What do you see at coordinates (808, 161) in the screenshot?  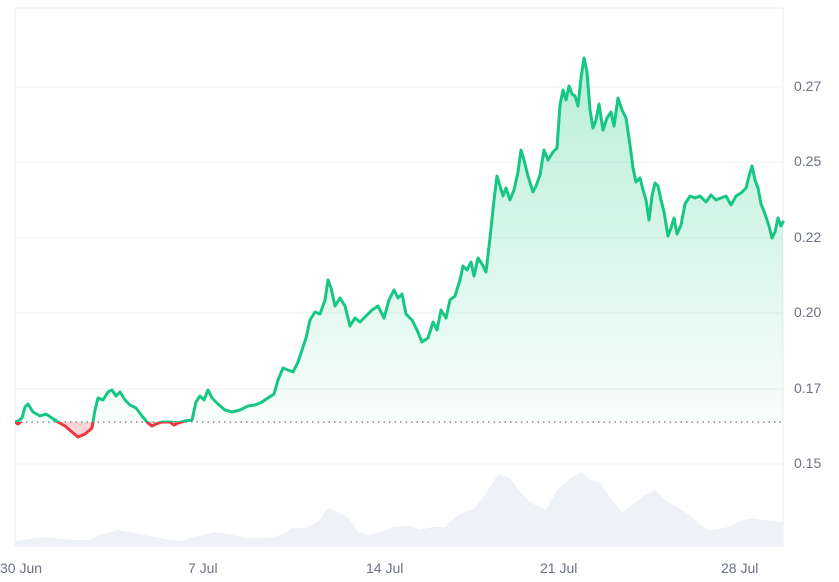 I see `y-tick-label: 0.25` at bounding box center [808, 161].